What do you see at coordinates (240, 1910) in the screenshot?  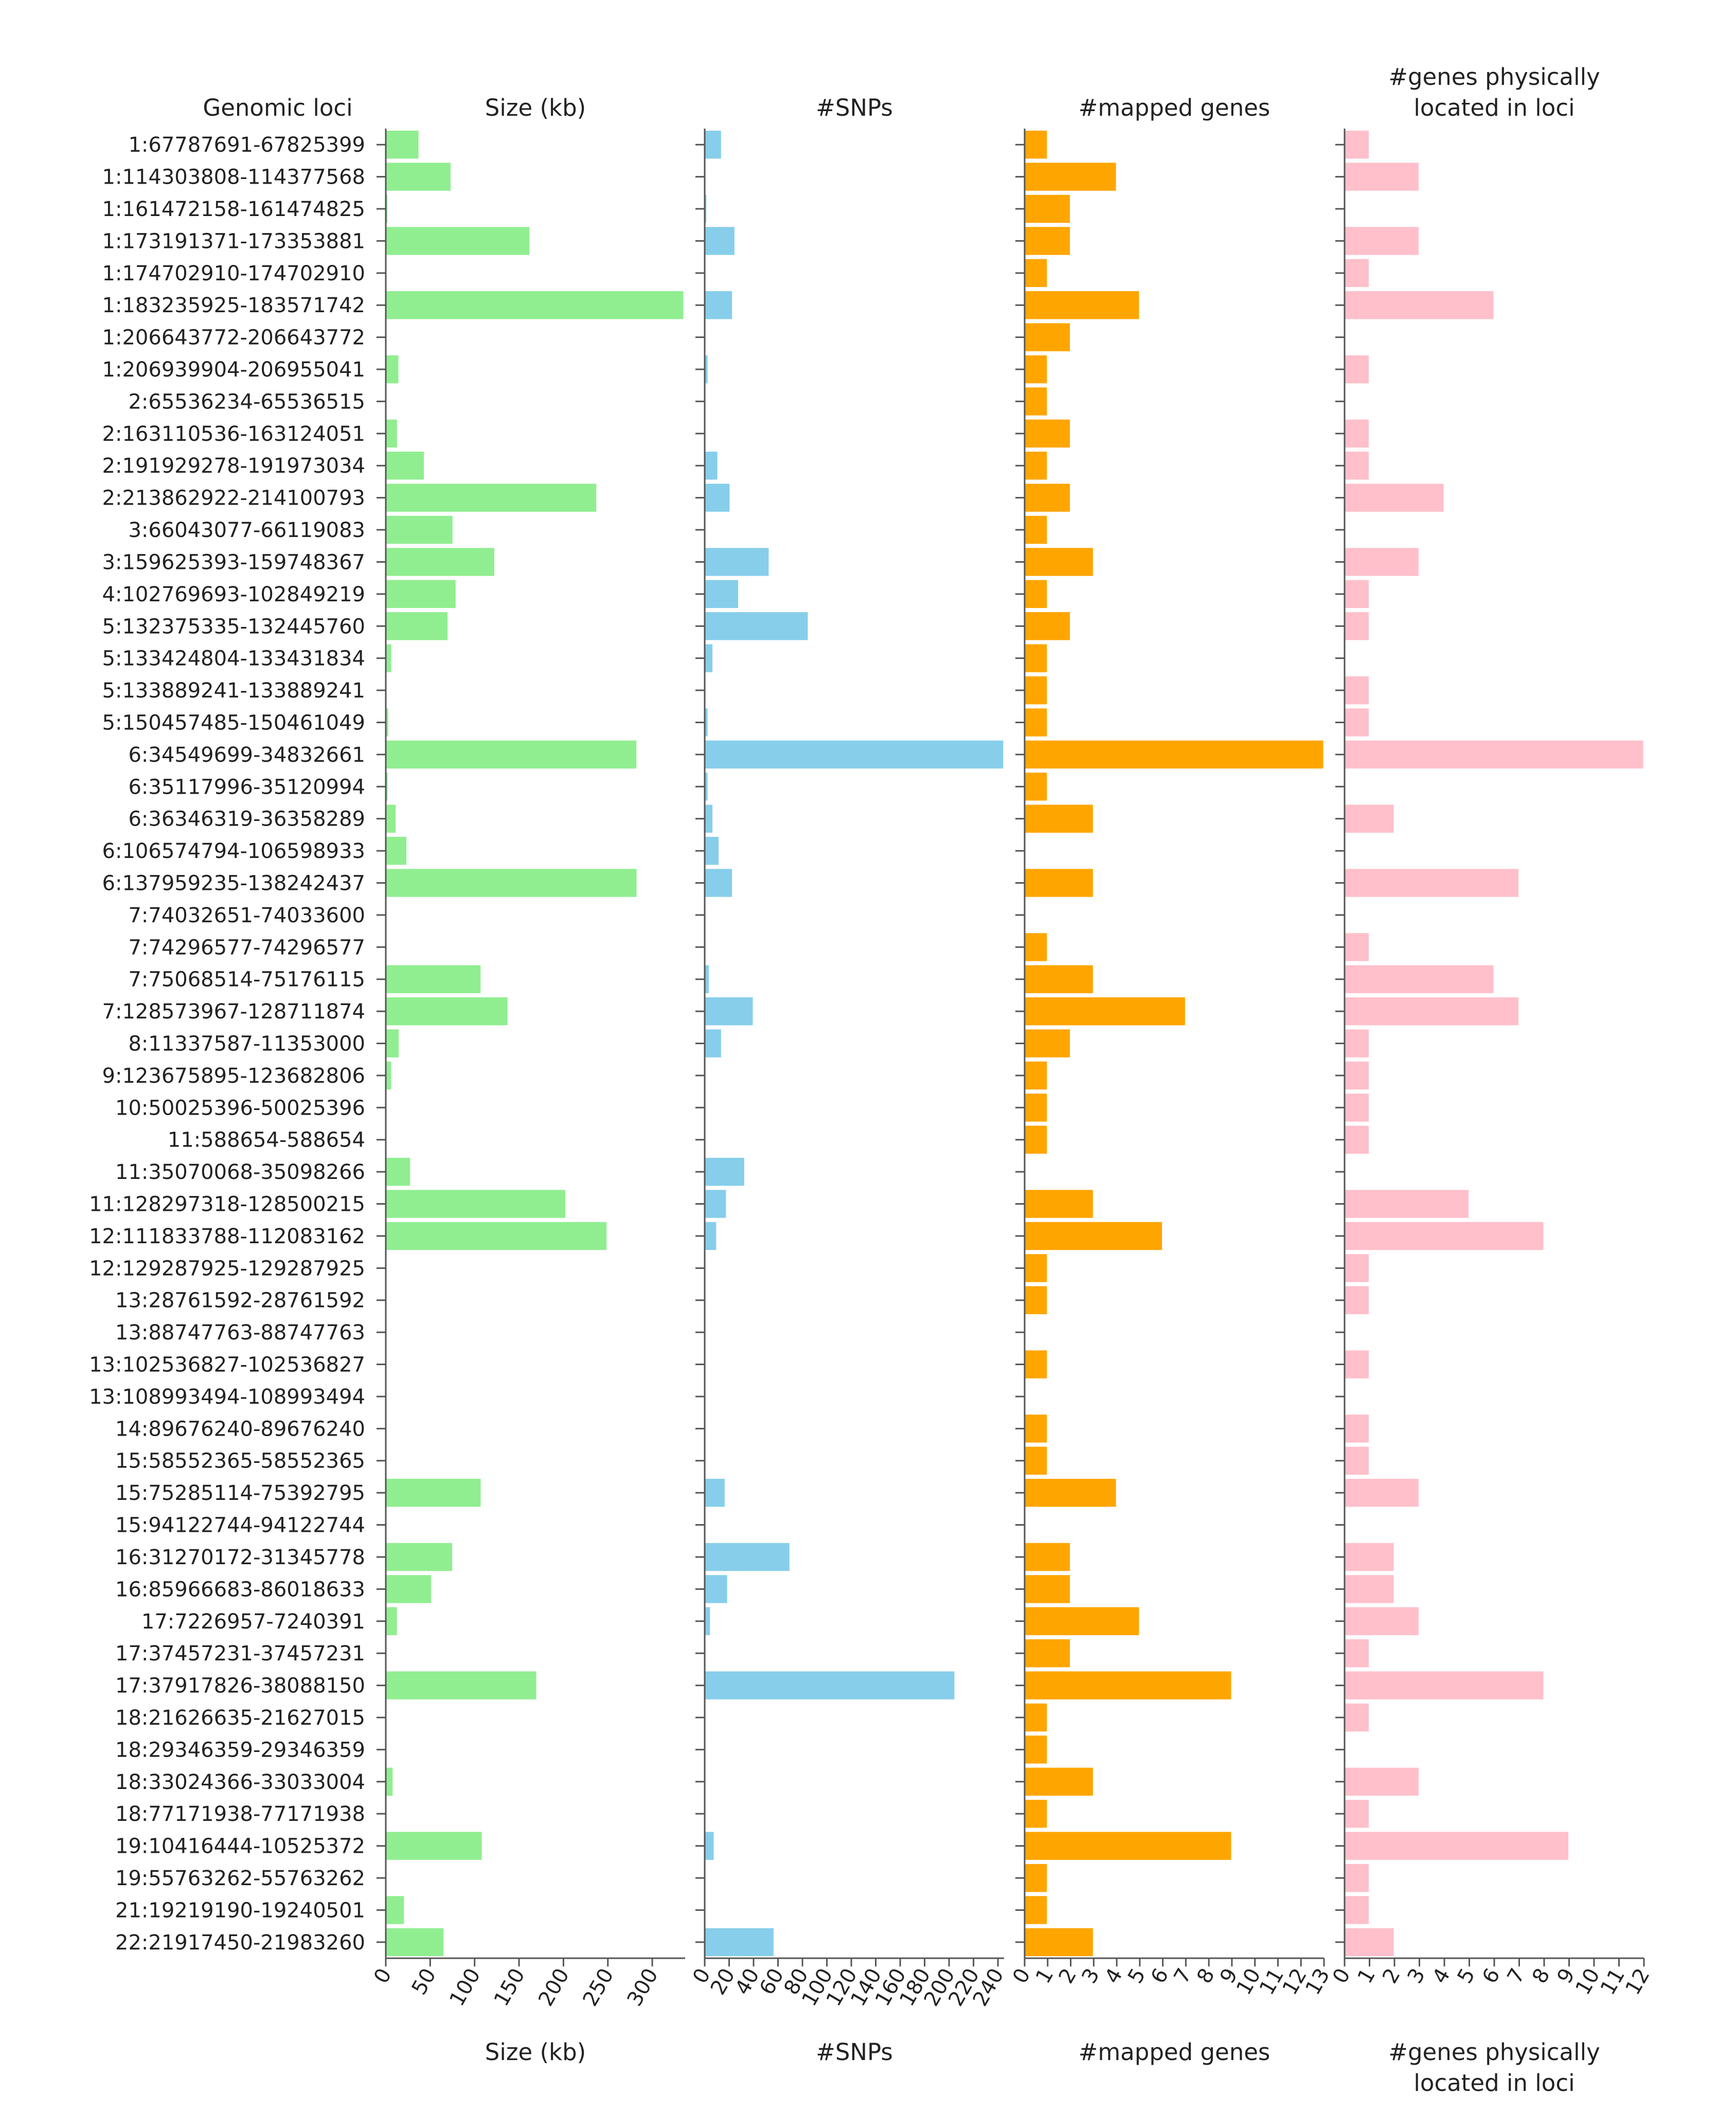 I see `locus-label: 21:19219190-19240501` at bounding box center [240, 1910].